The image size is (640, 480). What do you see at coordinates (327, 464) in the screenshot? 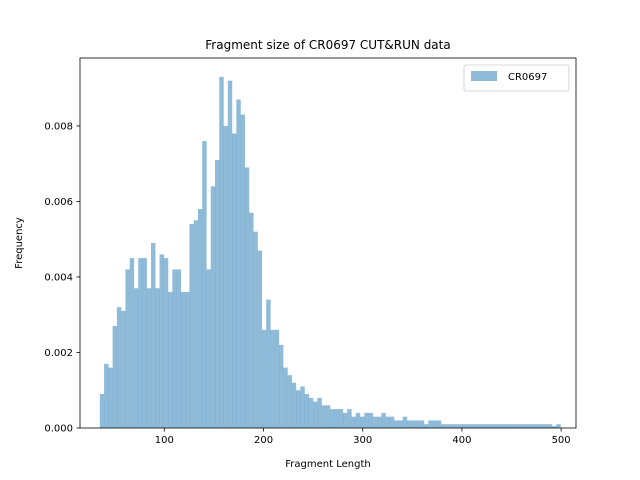
I see `x-axis-label: Fragment Length` at bounding box center [327, 464].